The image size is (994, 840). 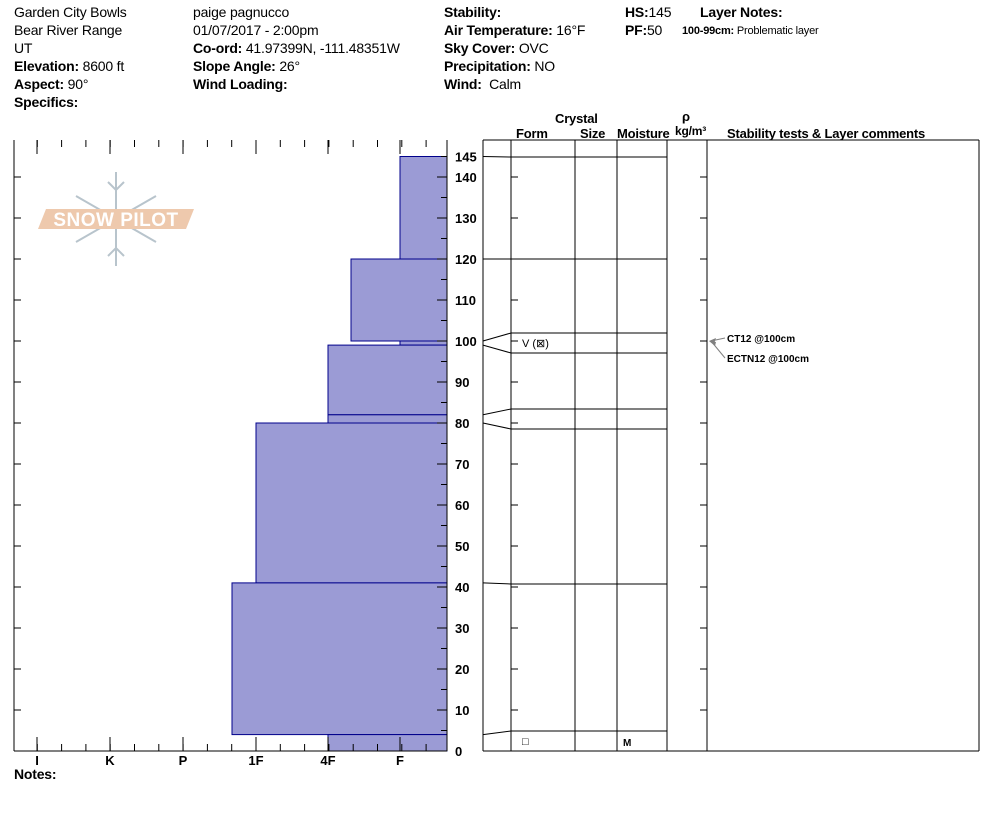 What do you see at coordinates (70, 12) in the screenshot?
I see `location: Garden City Bowls` at bounding box center [70, 12].